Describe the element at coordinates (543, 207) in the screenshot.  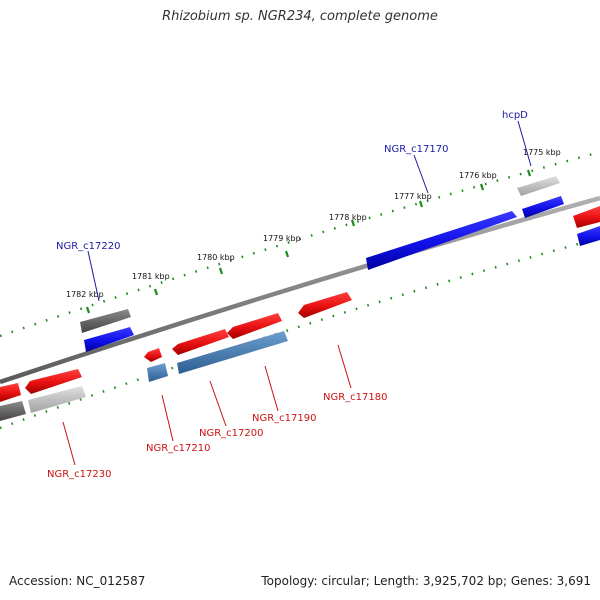
I see `gene-blue-right-upper` at that location.